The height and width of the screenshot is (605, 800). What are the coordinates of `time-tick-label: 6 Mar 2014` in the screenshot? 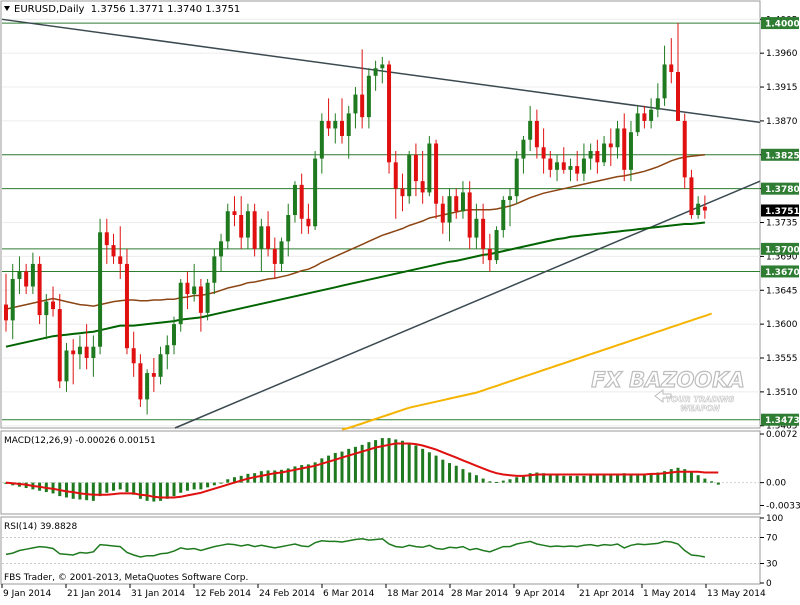 It's located at (349, 594).